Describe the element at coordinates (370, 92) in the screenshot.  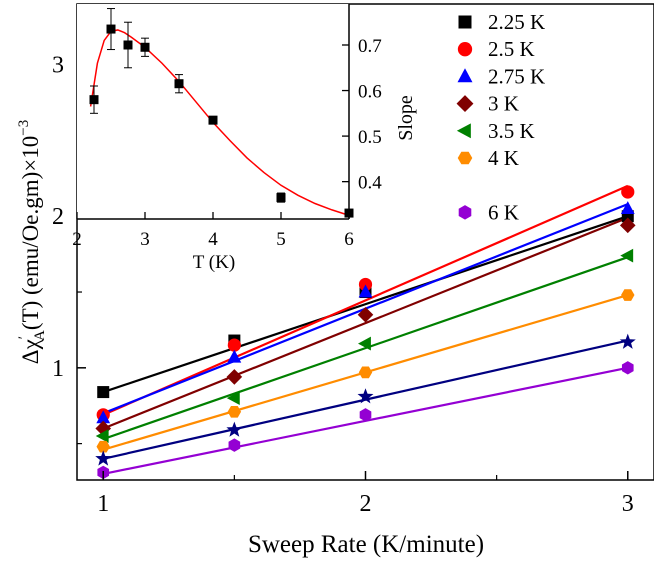
I see `inset-y-tick-label-2: 0.6` at that location.